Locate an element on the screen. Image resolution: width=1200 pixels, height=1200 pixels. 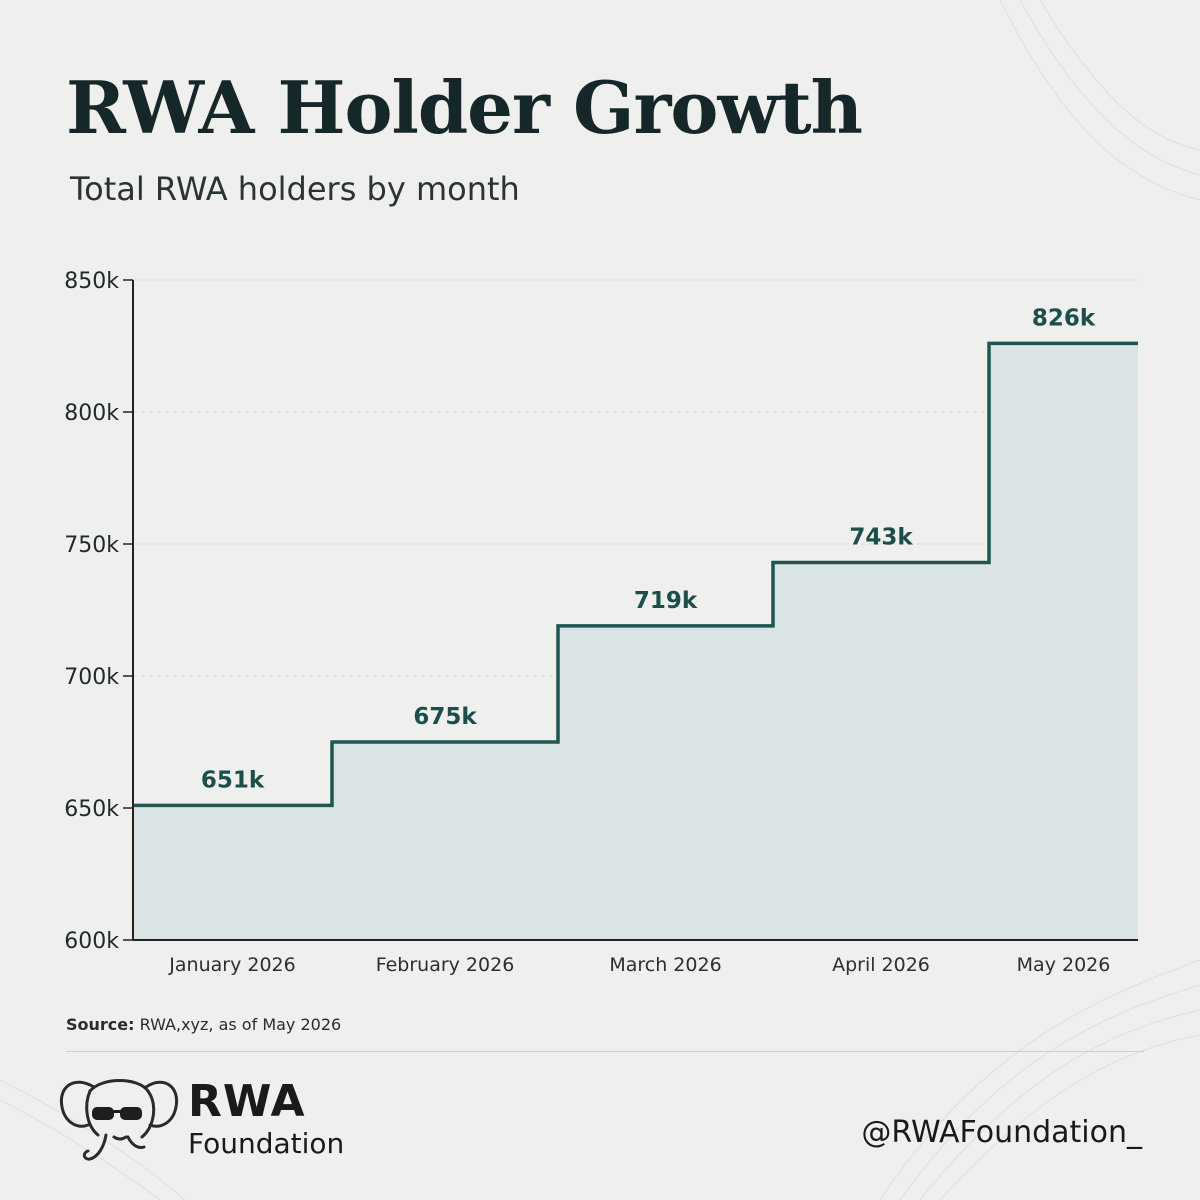
data-label: 826k is located at coordinates (1064, 318).